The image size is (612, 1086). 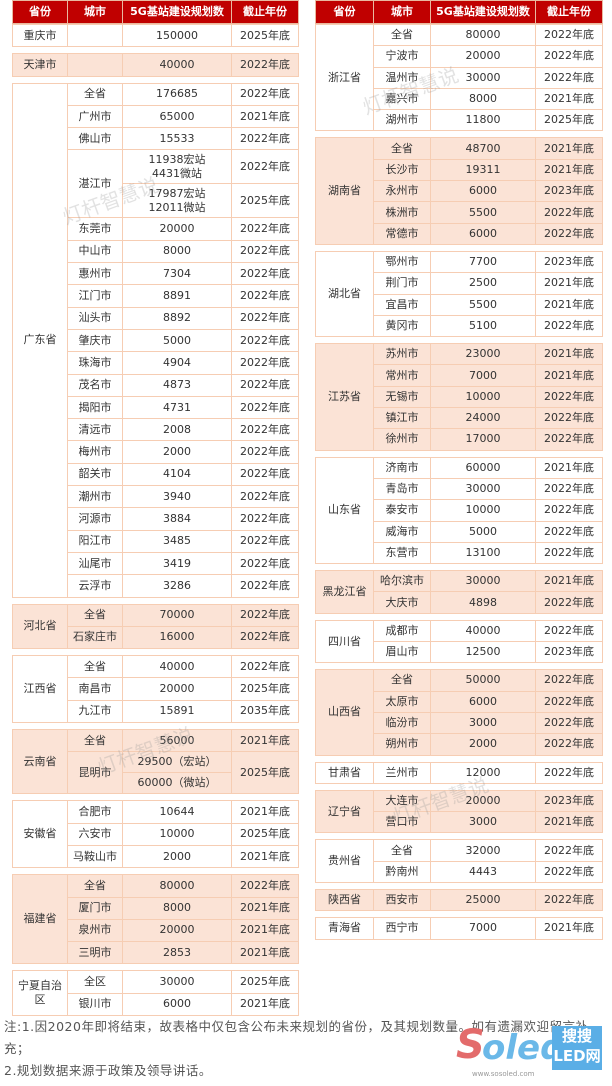 I want to click on table-row: 厦门市 8000 2021年底, so click(x=156, y=908).